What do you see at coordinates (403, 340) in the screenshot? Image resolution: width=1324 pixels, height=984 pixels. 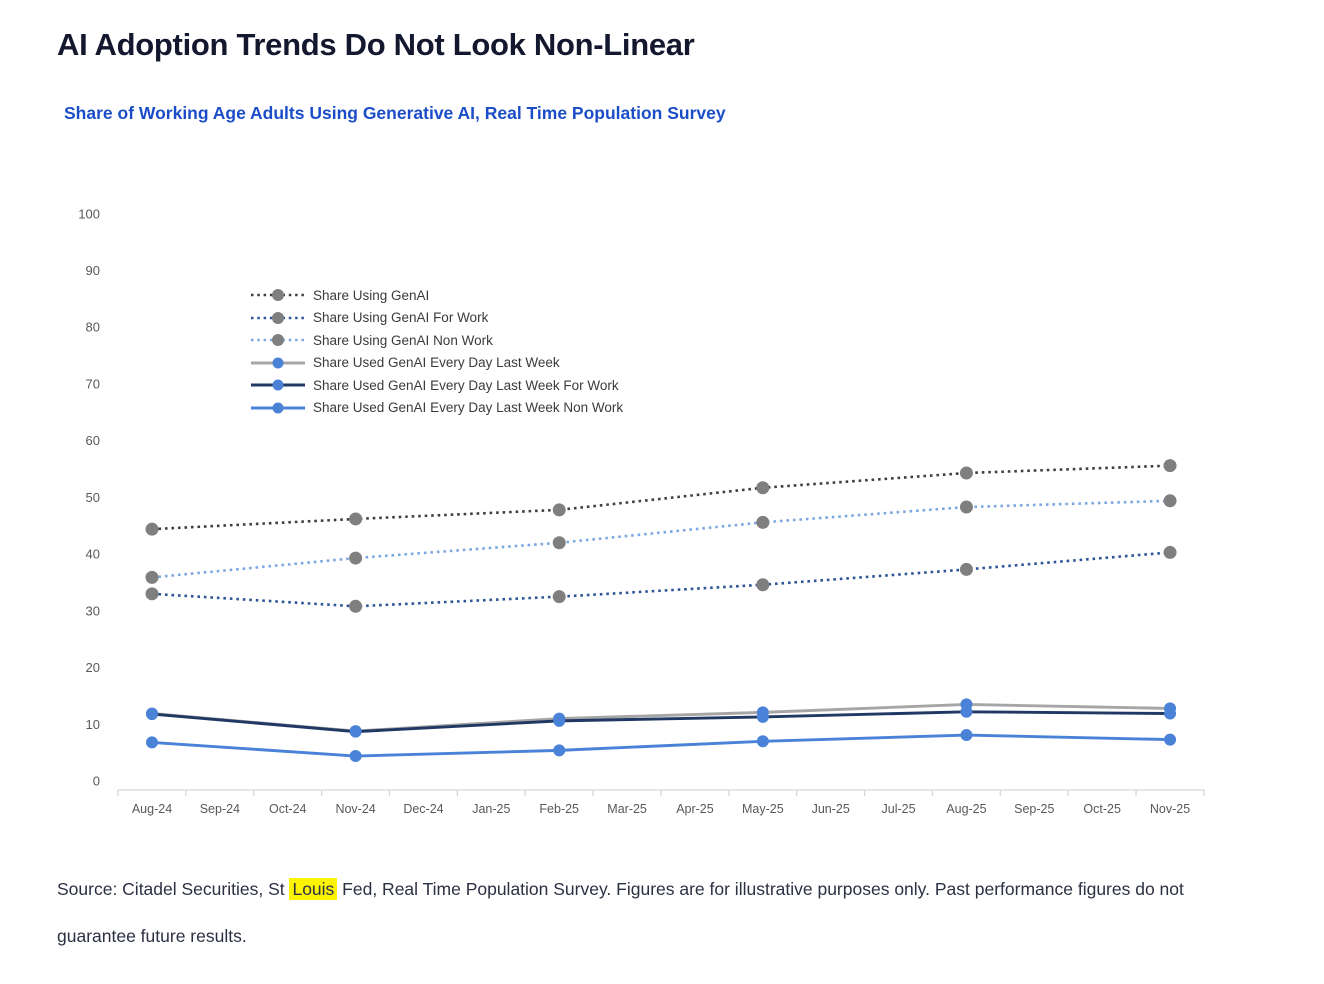 I see `legend-label: Share Using GenAI Non Work` at bounding box center [403, 340].